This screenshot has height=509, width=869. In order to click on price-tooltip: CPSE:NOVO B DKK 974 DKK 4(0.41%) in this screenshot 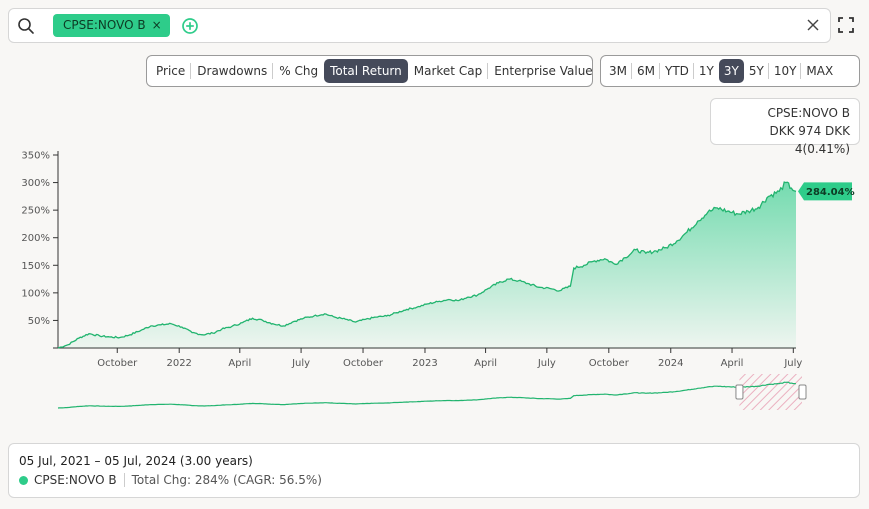, I will do `click(785, 127)`.